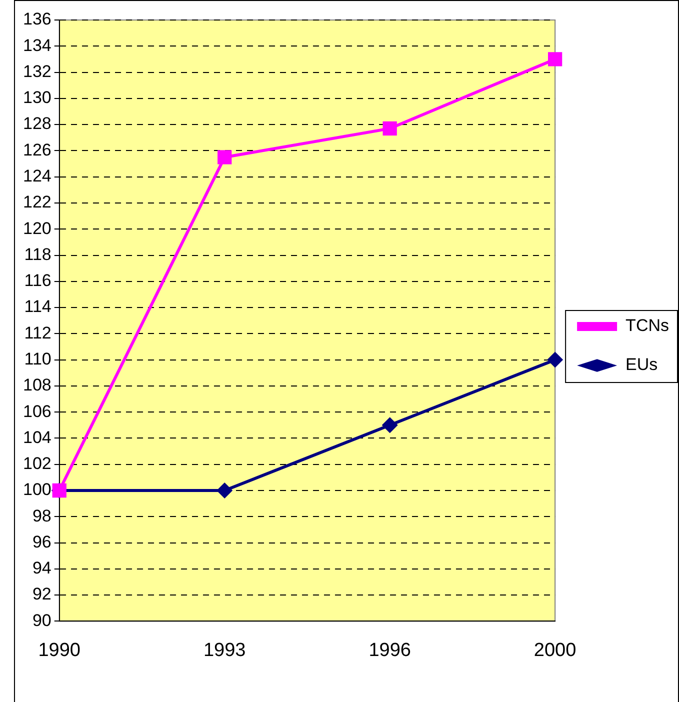 The width and height of the screenshot is (679, 702). I want to click on x-tick-label: 2000, so click(555, 650).